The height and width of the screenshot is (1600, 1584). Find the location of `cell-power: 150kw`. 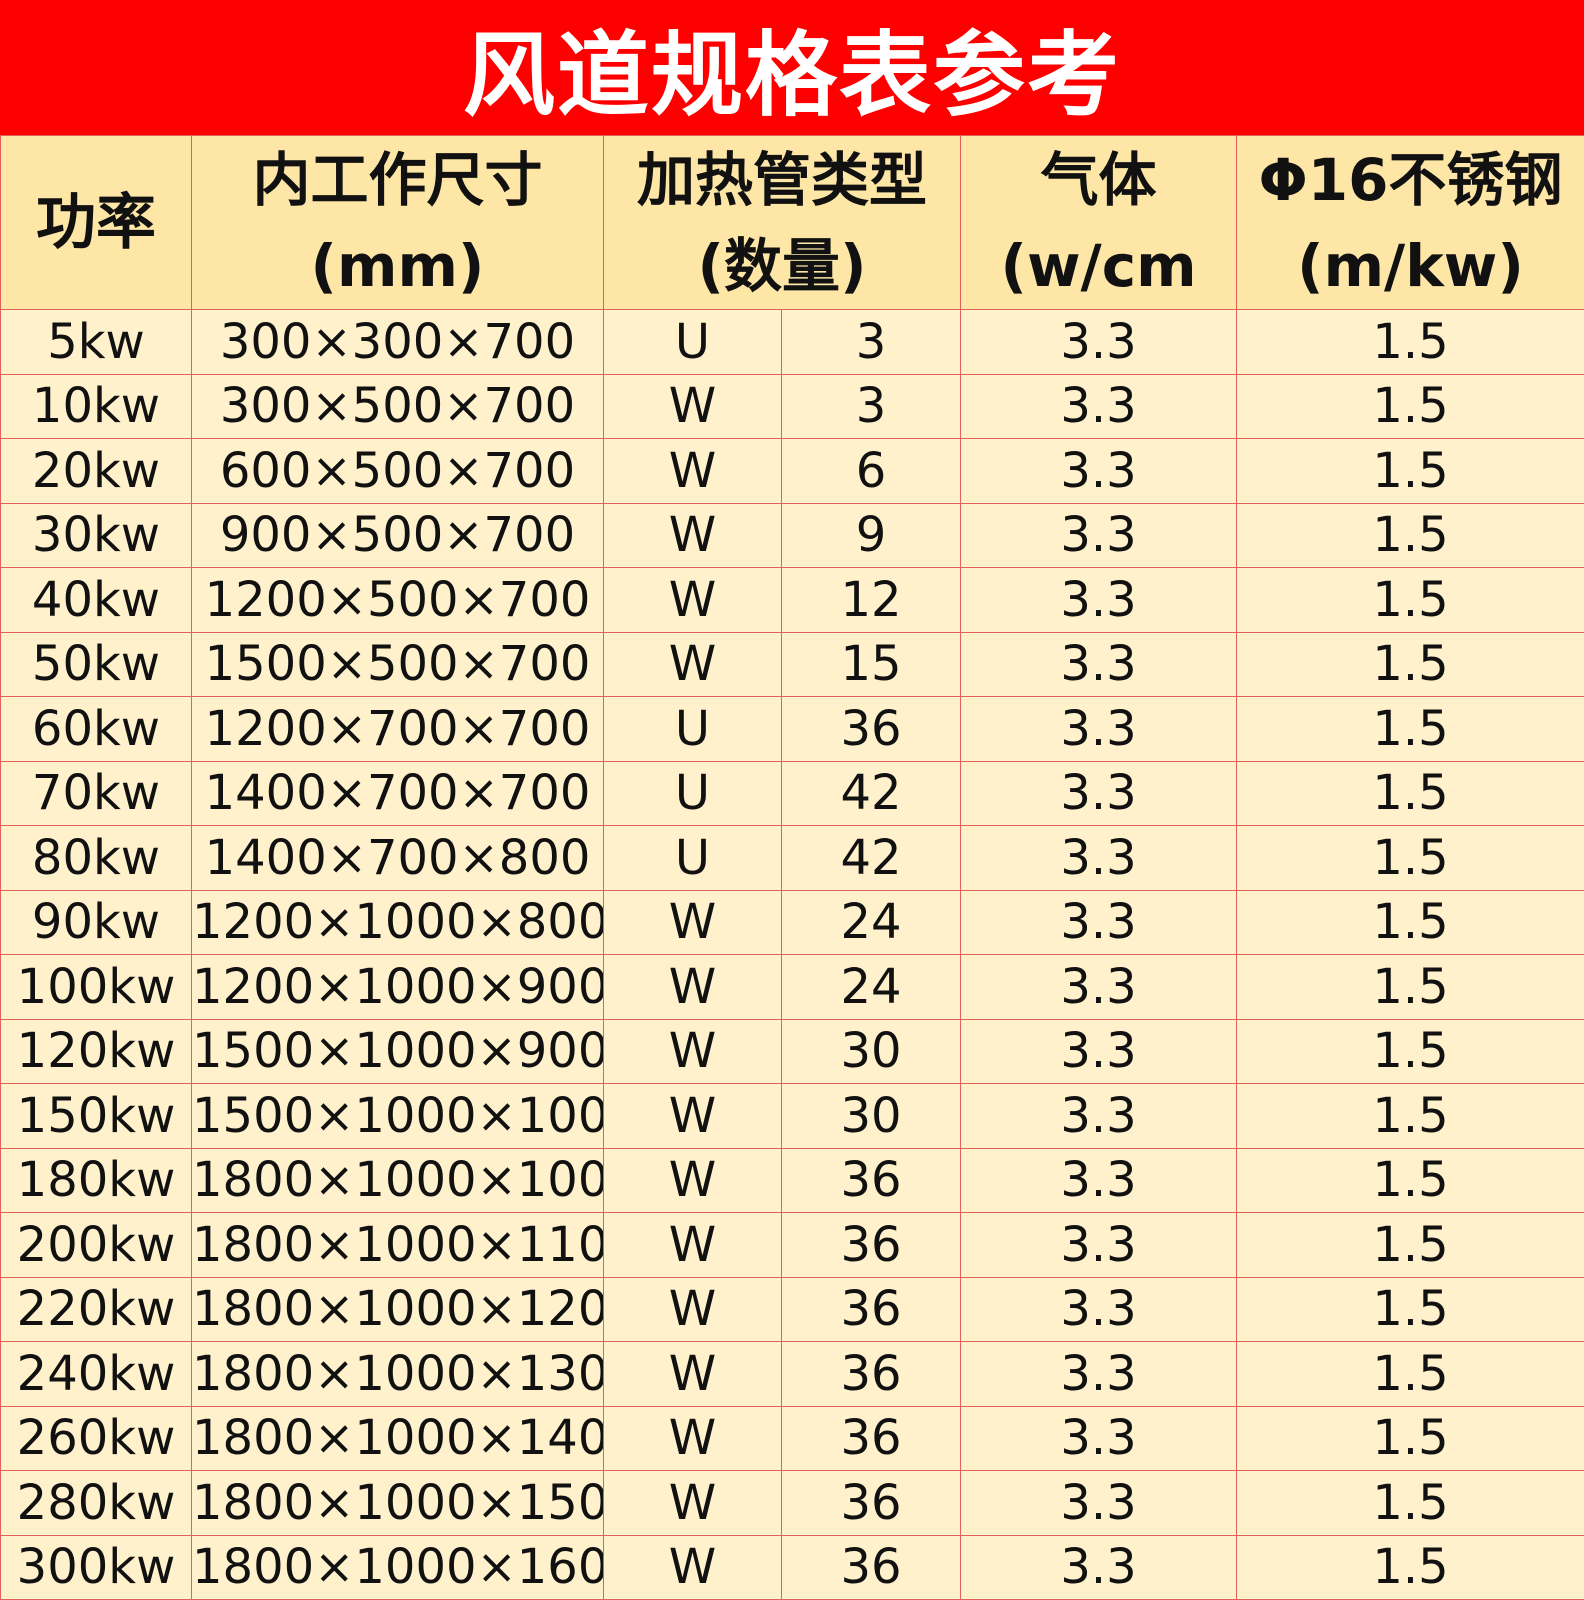

cell-power: 150kw is located at coordinates (96, 1116).